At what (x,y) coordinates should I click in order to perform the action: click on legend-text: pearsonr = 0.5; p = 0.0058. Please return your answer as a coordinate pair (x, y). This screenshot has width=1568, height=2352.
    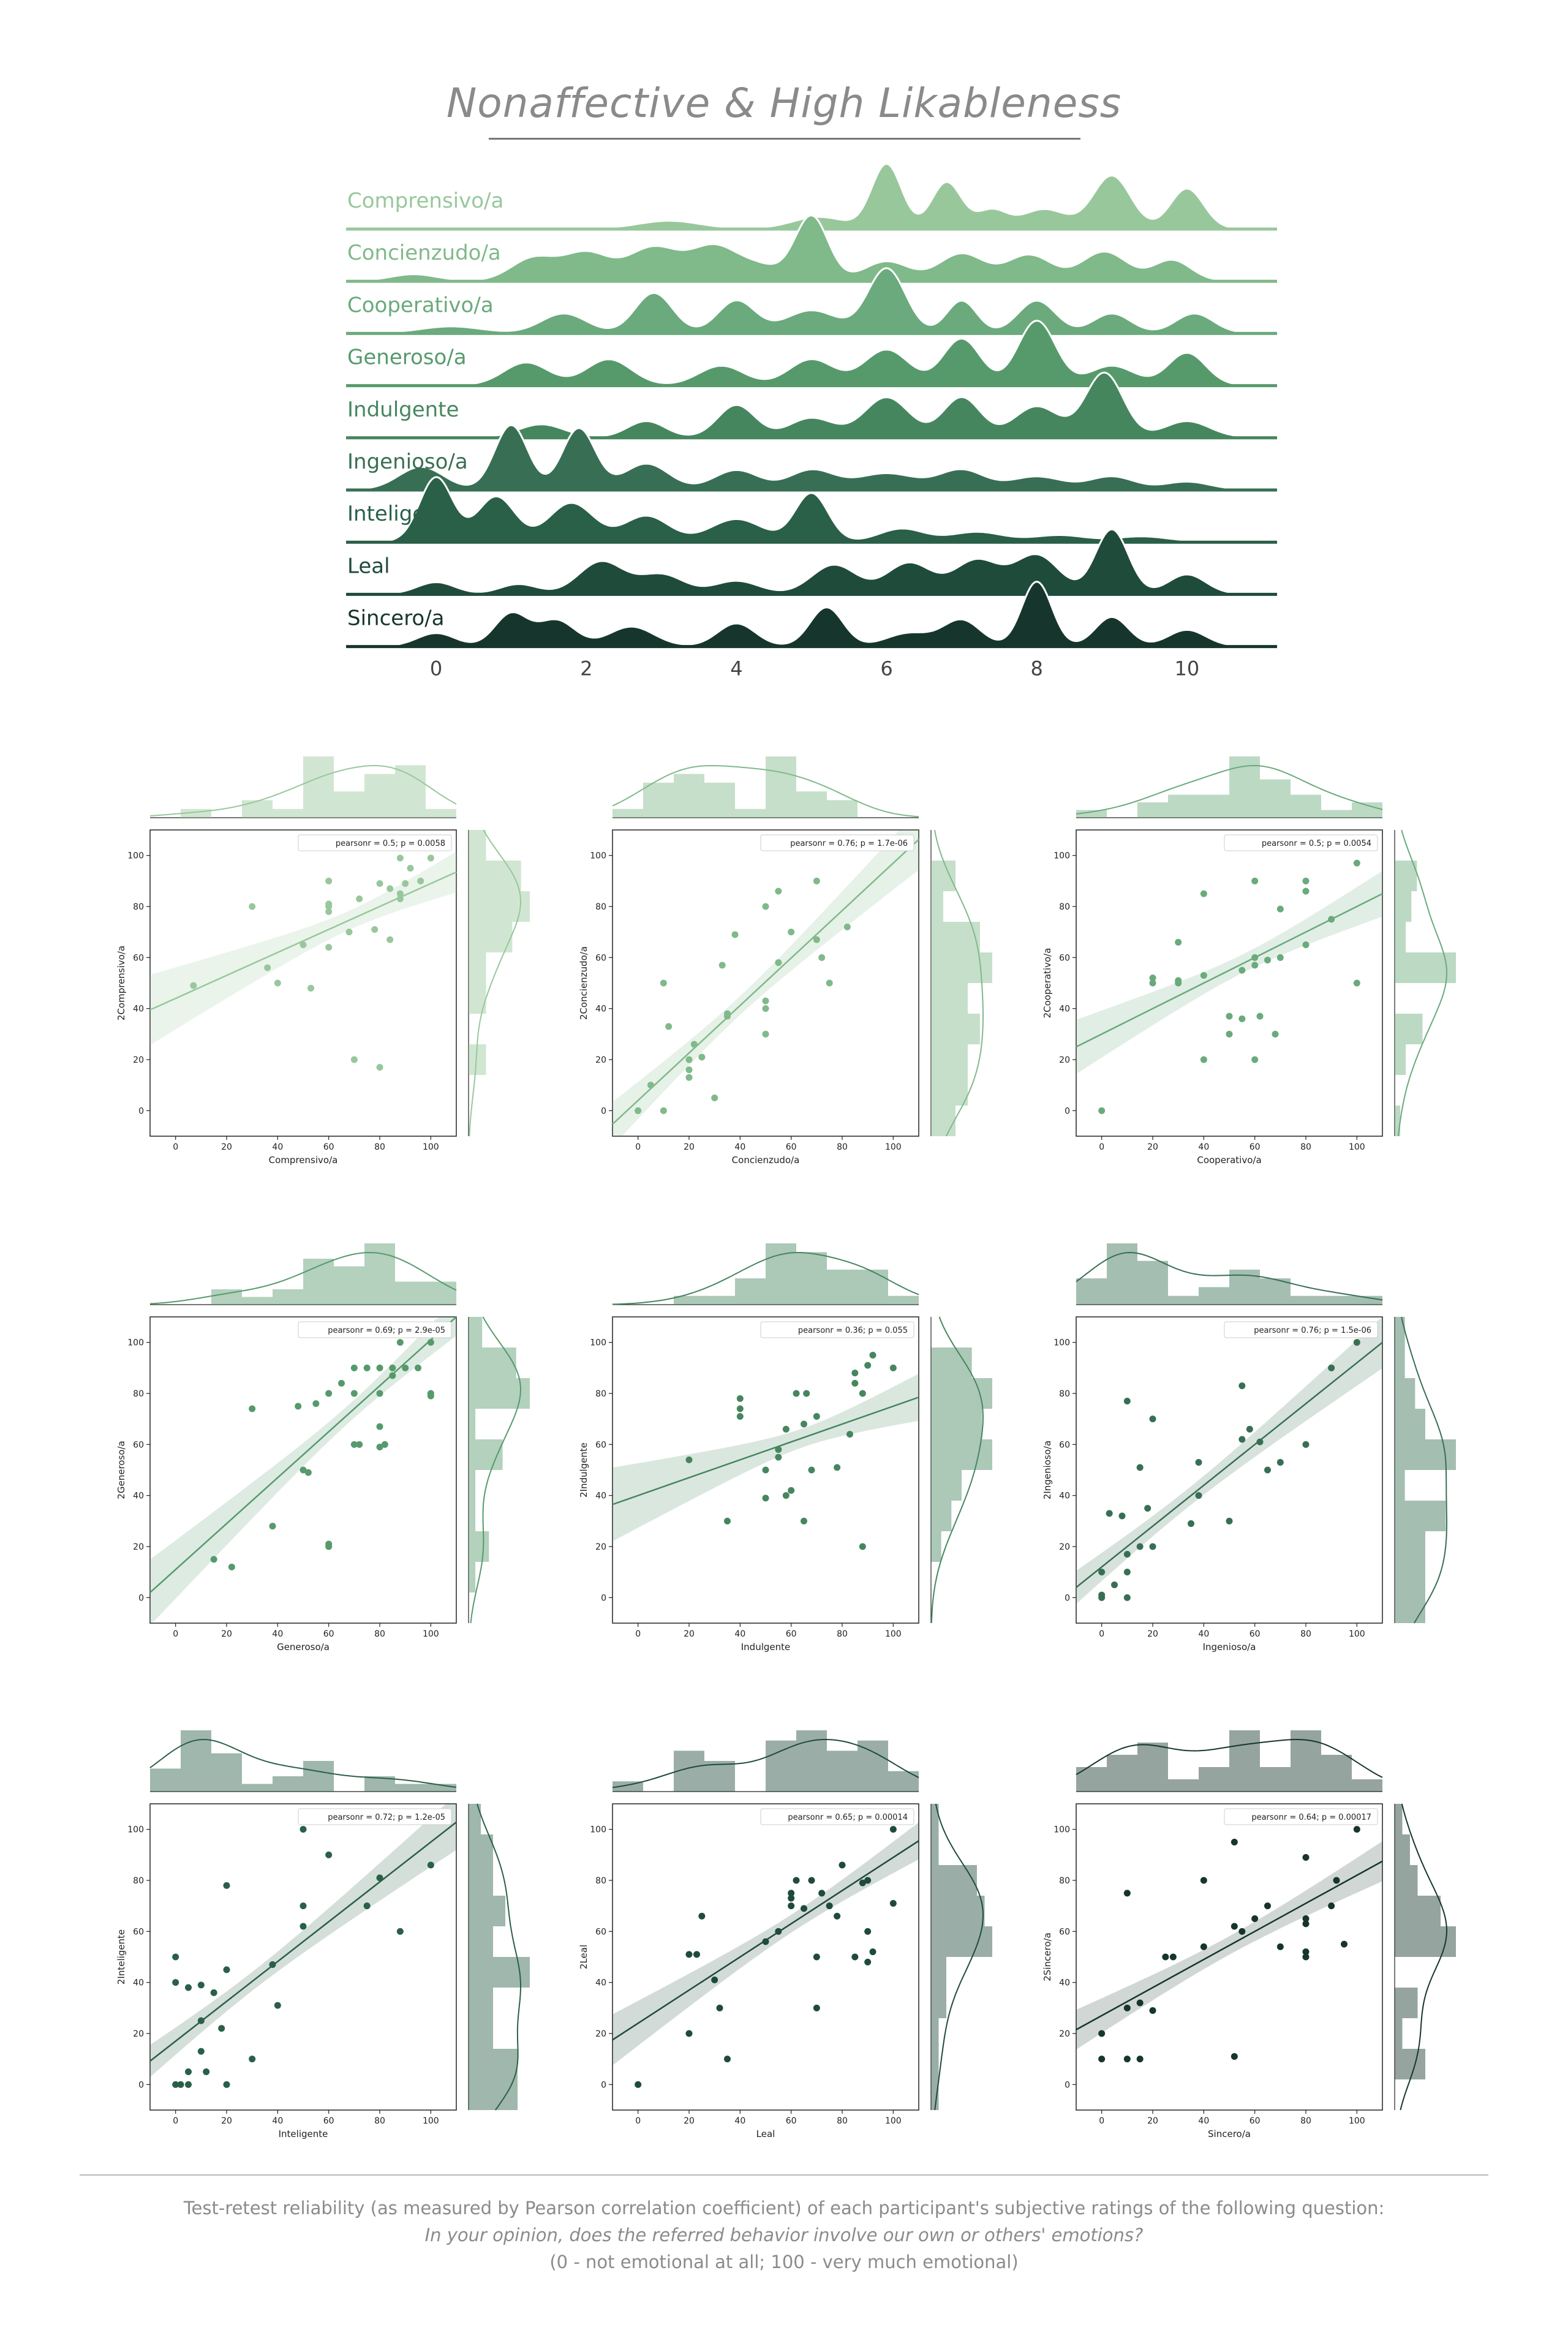
    Looking at the image, I should click on (390, 843).